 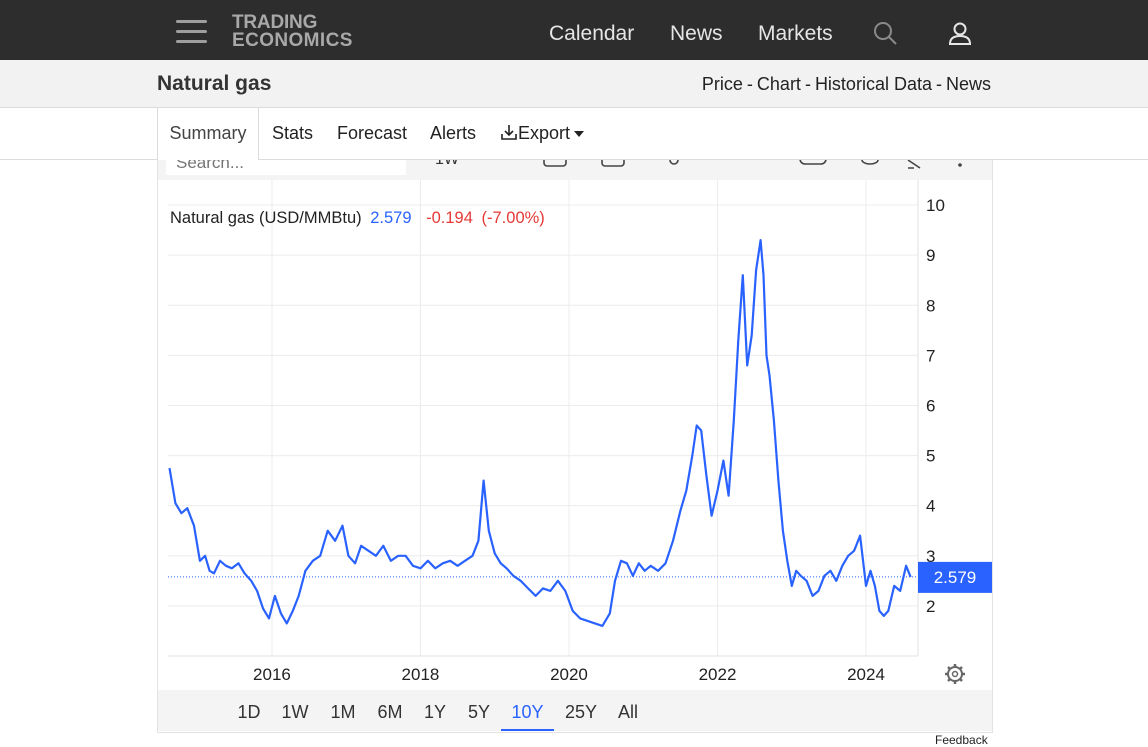 I want to click on legend-change-pct: (-7.00%), so click(x=513, y=218).